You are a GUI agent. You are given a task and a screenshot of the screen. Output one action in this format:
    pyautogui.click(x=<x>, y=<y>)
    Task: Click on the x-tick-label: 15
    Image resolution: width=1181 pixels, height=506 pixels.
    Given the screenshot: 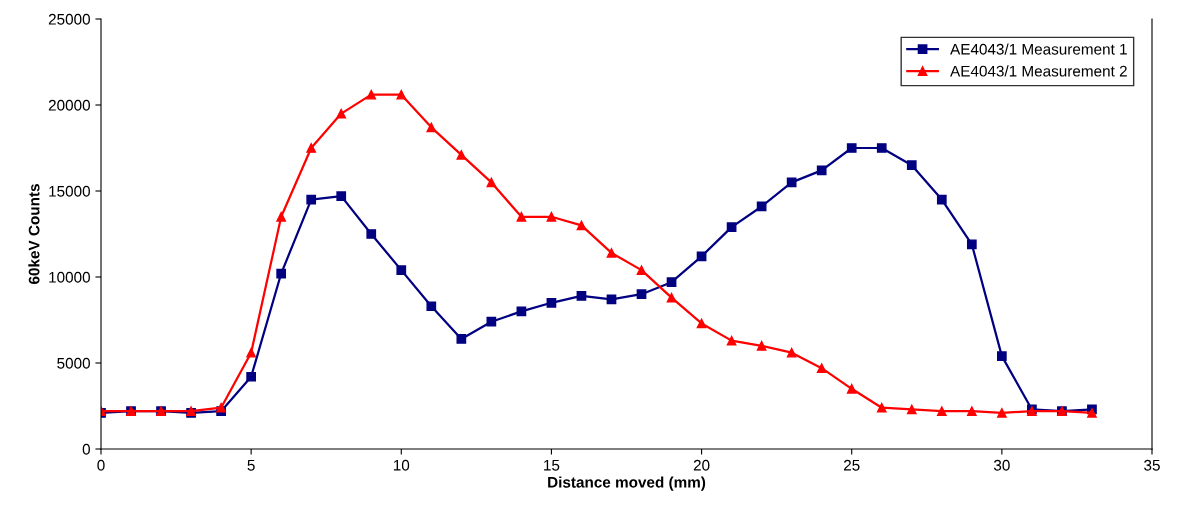 What is the action you would take?
    pyautogui.click(x=552, y=465)
    